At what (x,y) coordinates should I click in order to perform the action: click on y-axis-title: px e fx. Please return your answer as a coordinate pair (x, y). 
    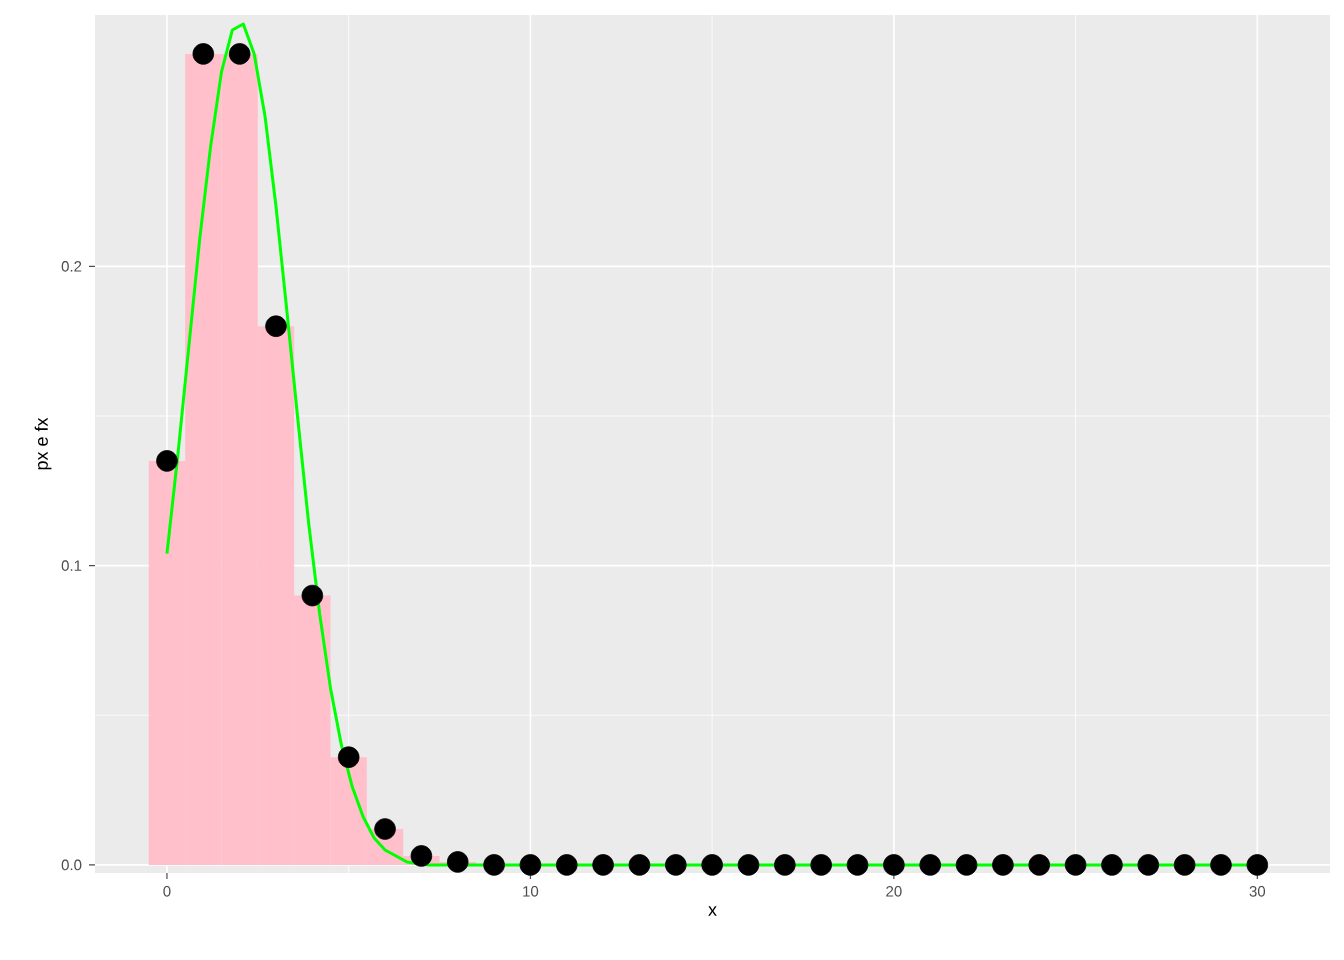
    Looking at the image, I should click on (43, 443).